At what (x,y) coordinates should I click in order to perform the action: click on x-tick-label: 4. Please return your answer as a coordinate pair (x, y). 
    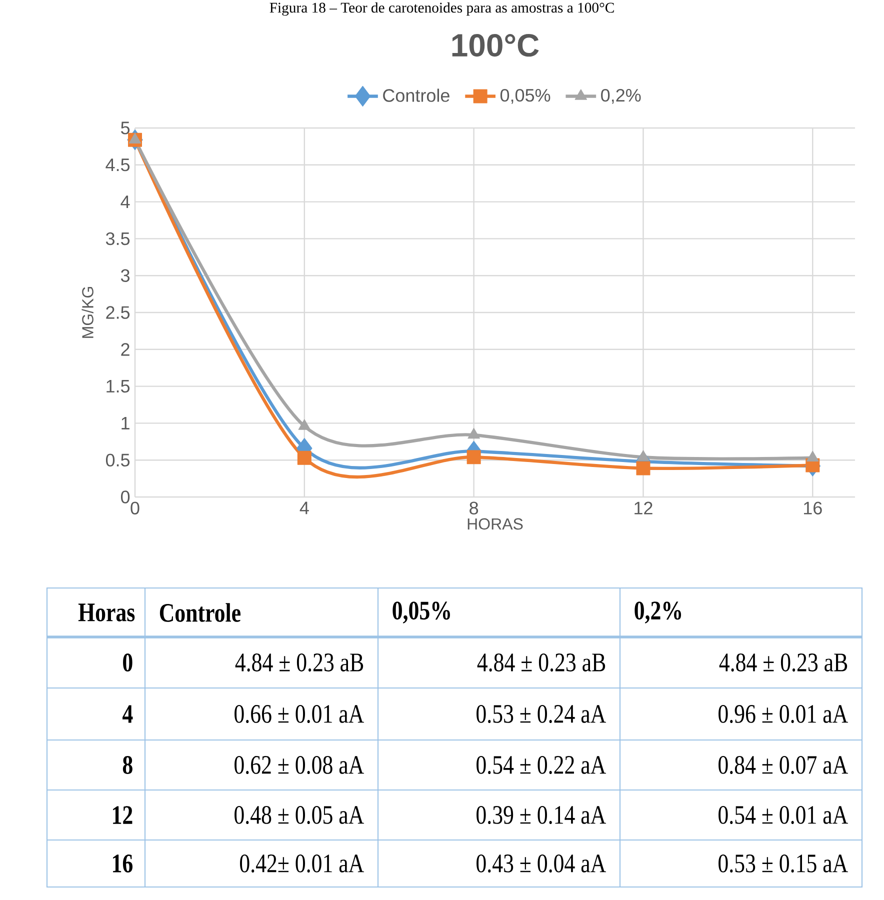
    Looking at the image, I should click on (304, 508).